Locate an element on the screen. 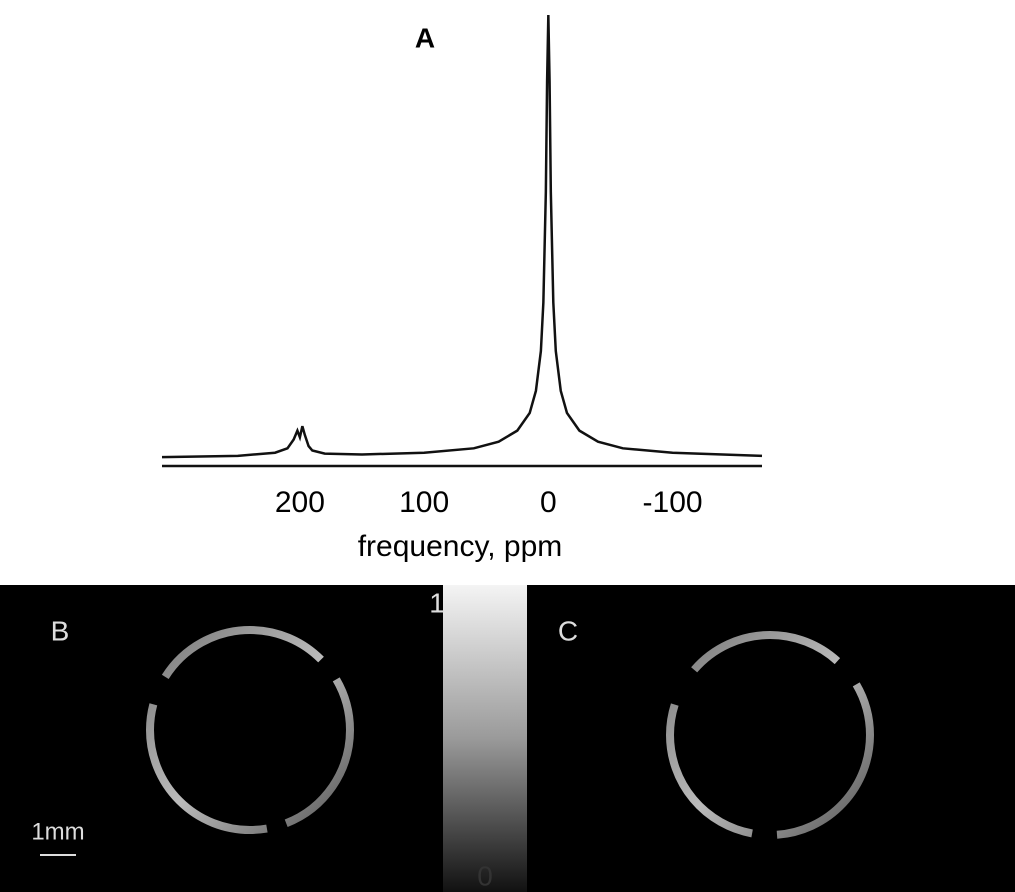 The height and width of the screenshot is (892, 1015). scale-bar-label: 1mm is located at coordinates (57, 831).